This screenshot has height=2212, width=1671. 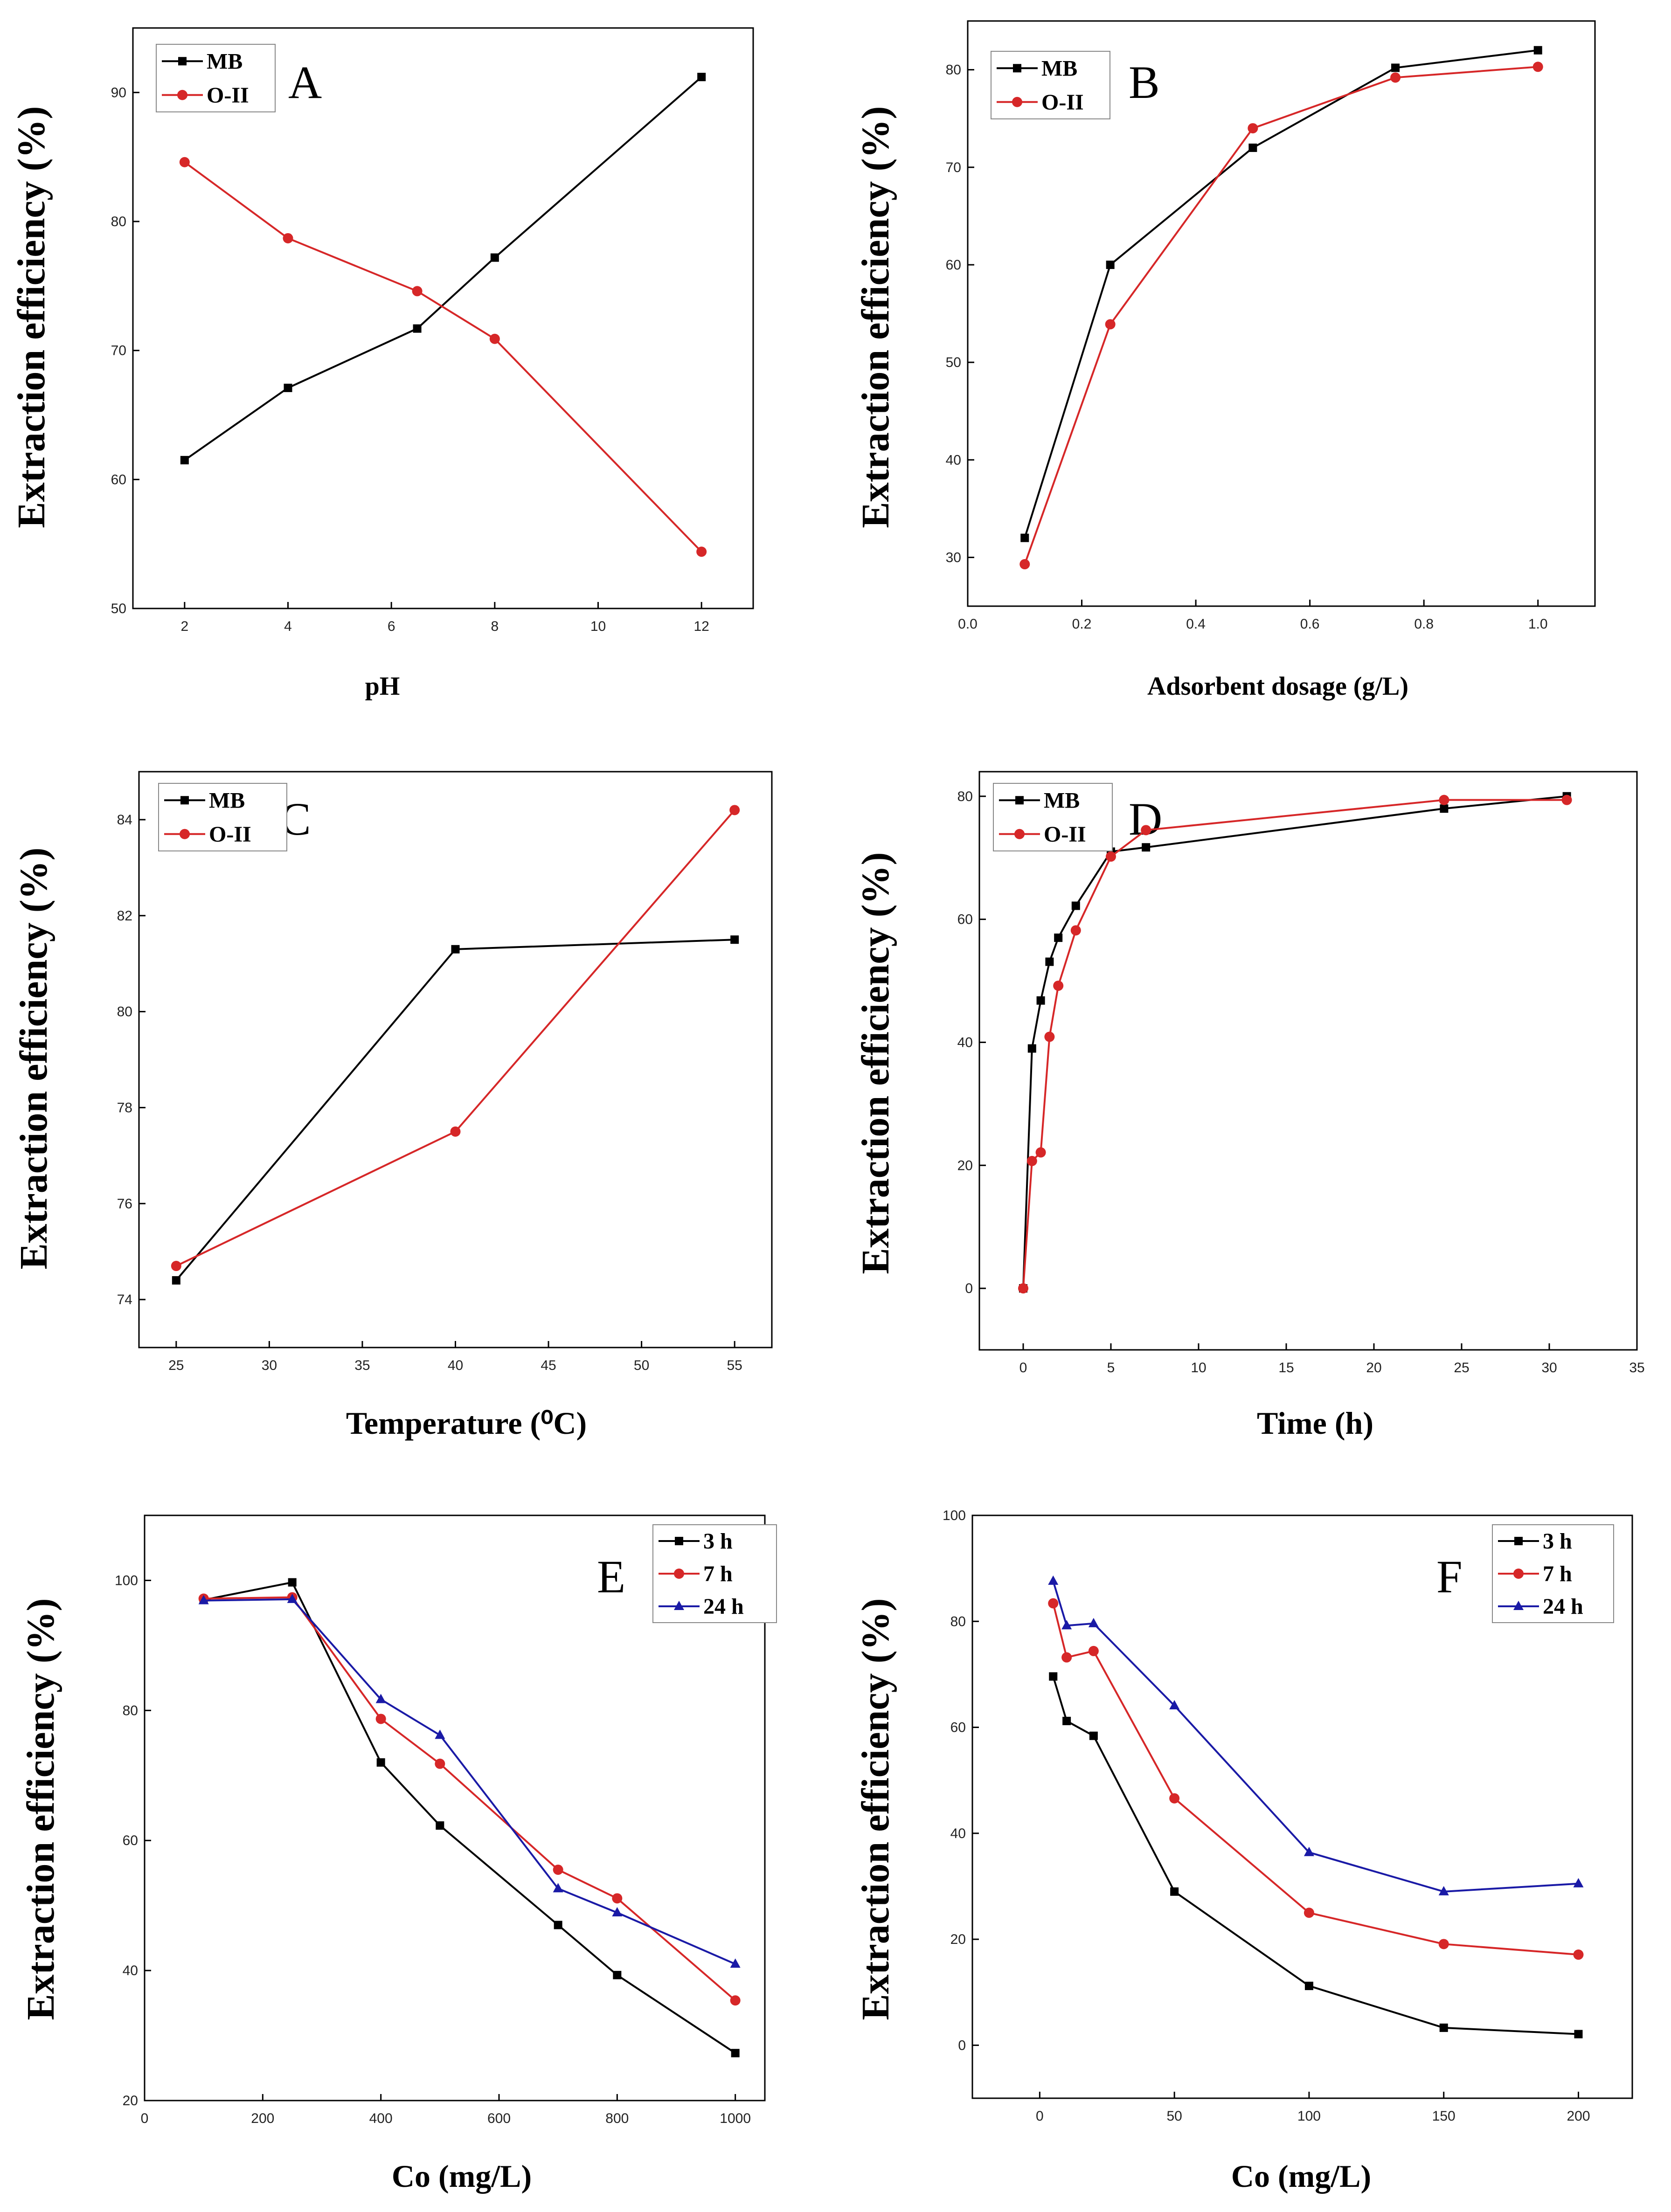 What do you see at coordinates (1563, 1606) in the screenshot?
I see `legend-label: 24 h` at bounding box center [1563, 1606].